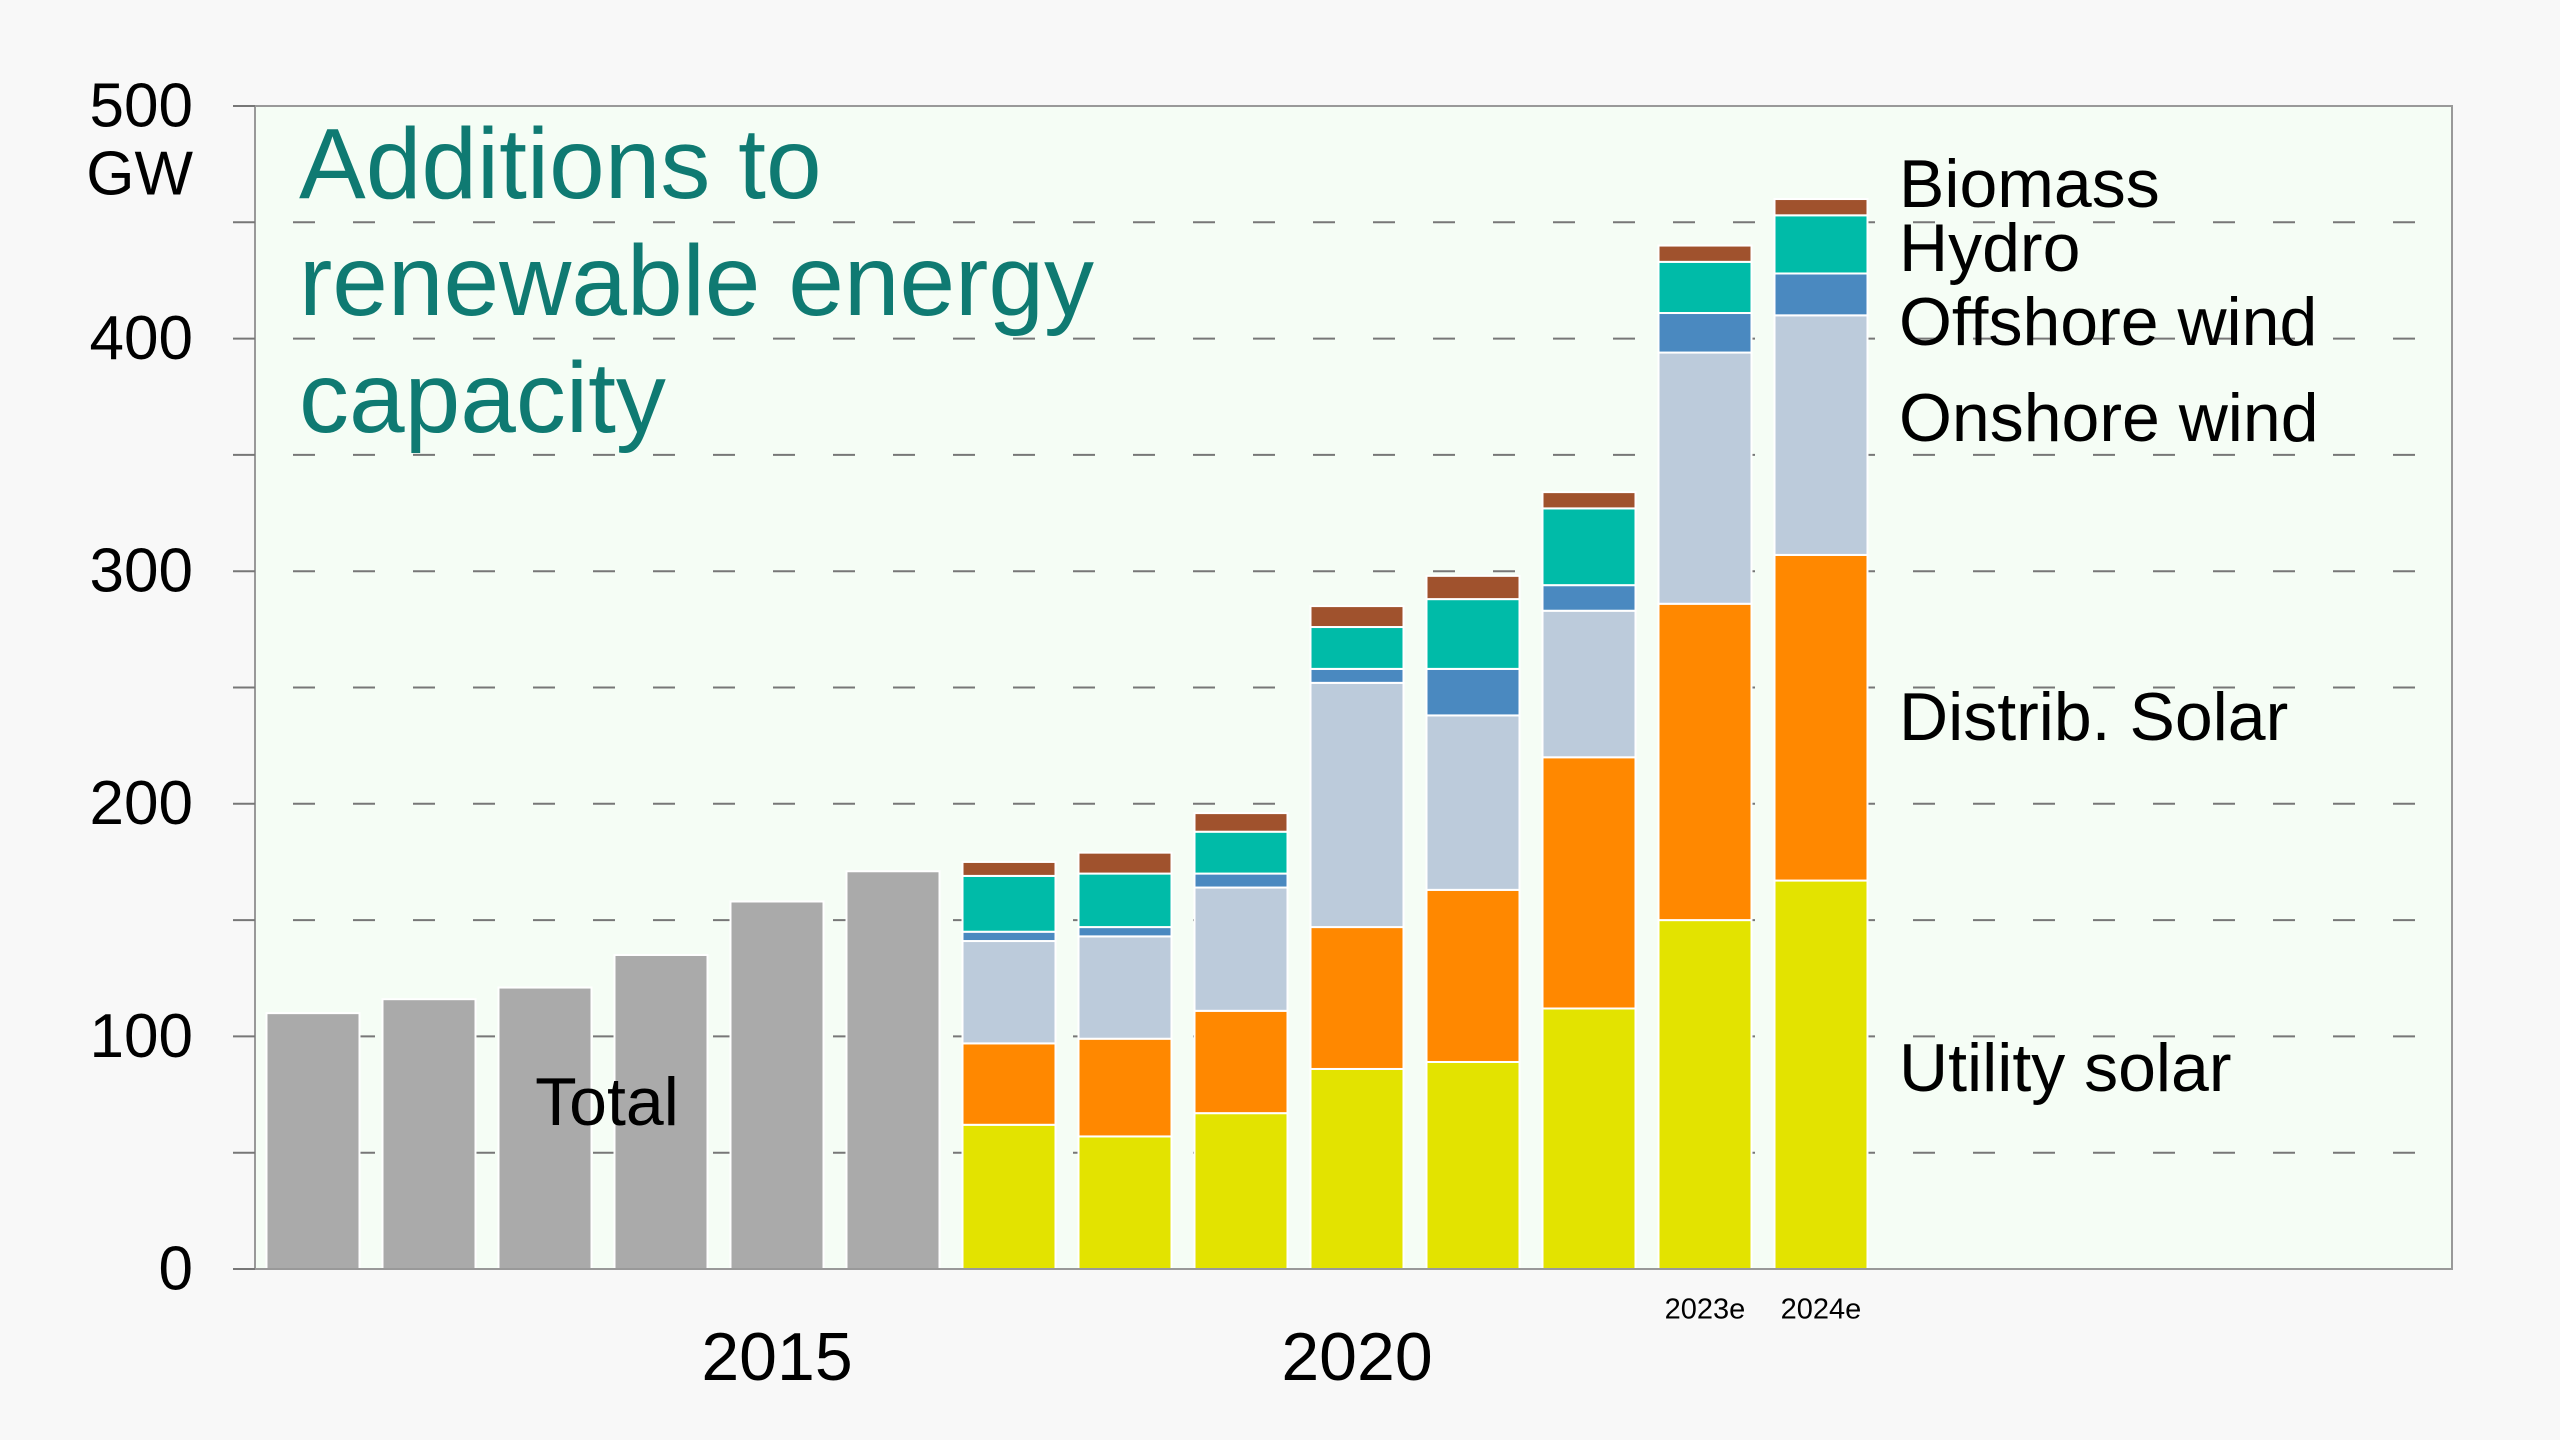 Image resolution: width=2560 pixels, height=1440 pixels. Describe the element at coordinates (2108, 322) in the screenshot. I see `series-label: Offshore wind` at that location.